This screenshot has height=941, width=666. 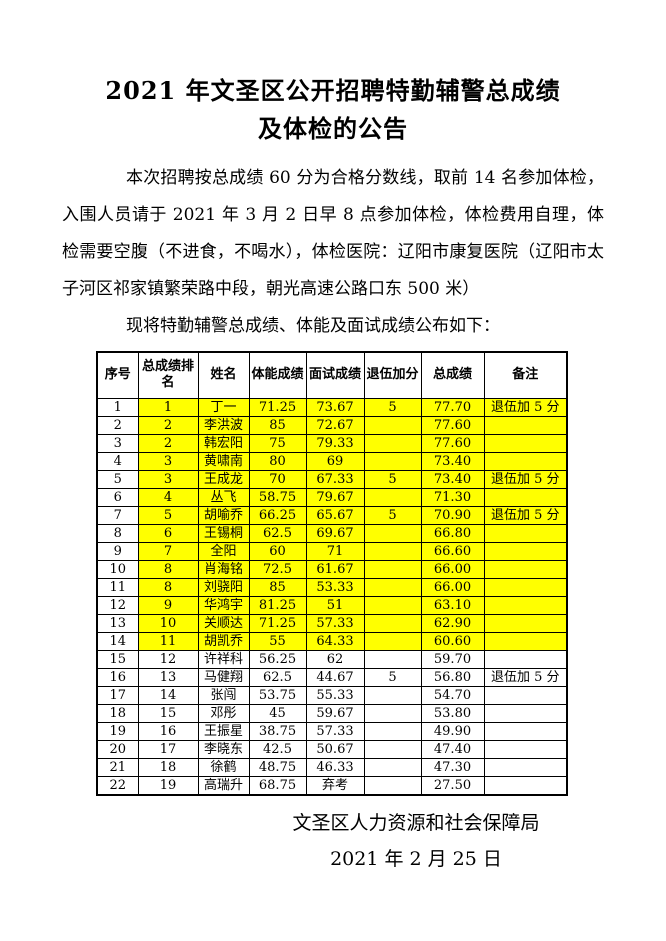 What do you see at coordinates (452, 659) in the screenshot?
I see `table-cell: 59.70` at bounding box center [452, 659].